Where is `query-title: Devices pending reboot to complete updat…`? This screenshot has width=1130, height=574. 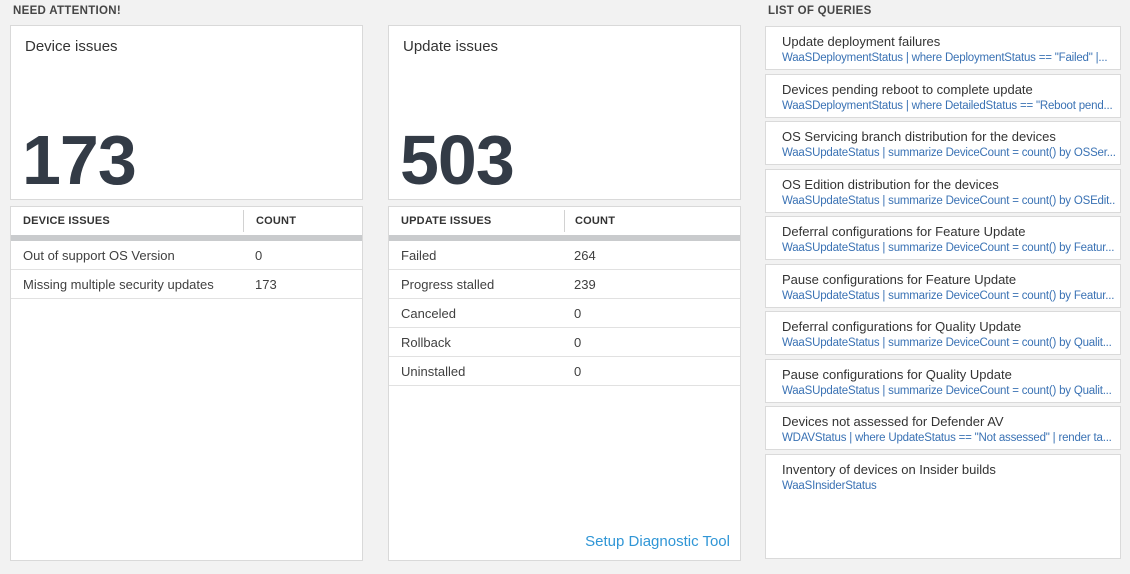
query-title: Devices pending reboot to complete updat… is located at coordinates (907, 89).